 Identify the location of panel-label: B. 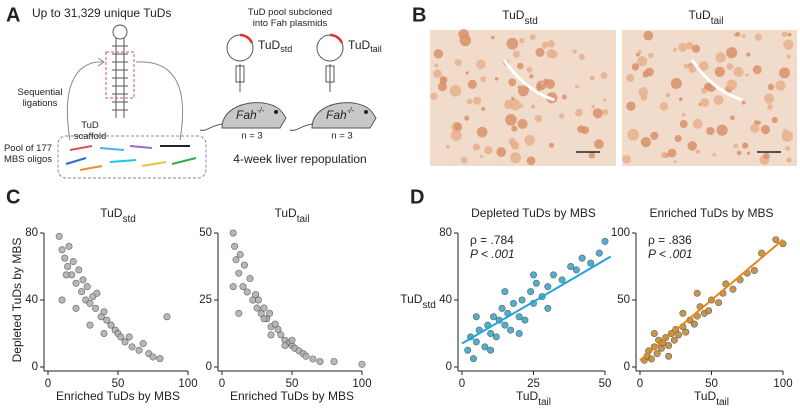
(419, 15).